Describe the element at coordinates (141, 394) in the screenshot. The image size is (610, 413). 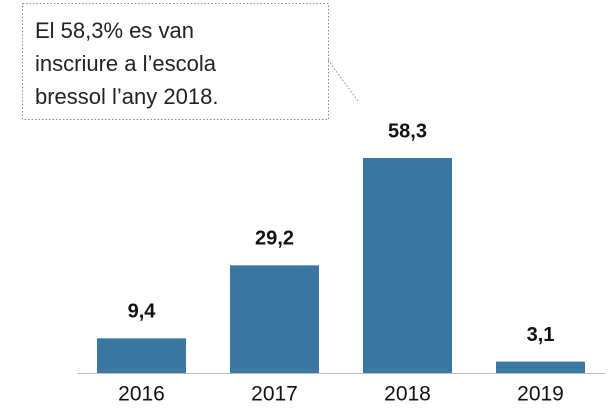
I see `x-tick-label: 2016` at that location.